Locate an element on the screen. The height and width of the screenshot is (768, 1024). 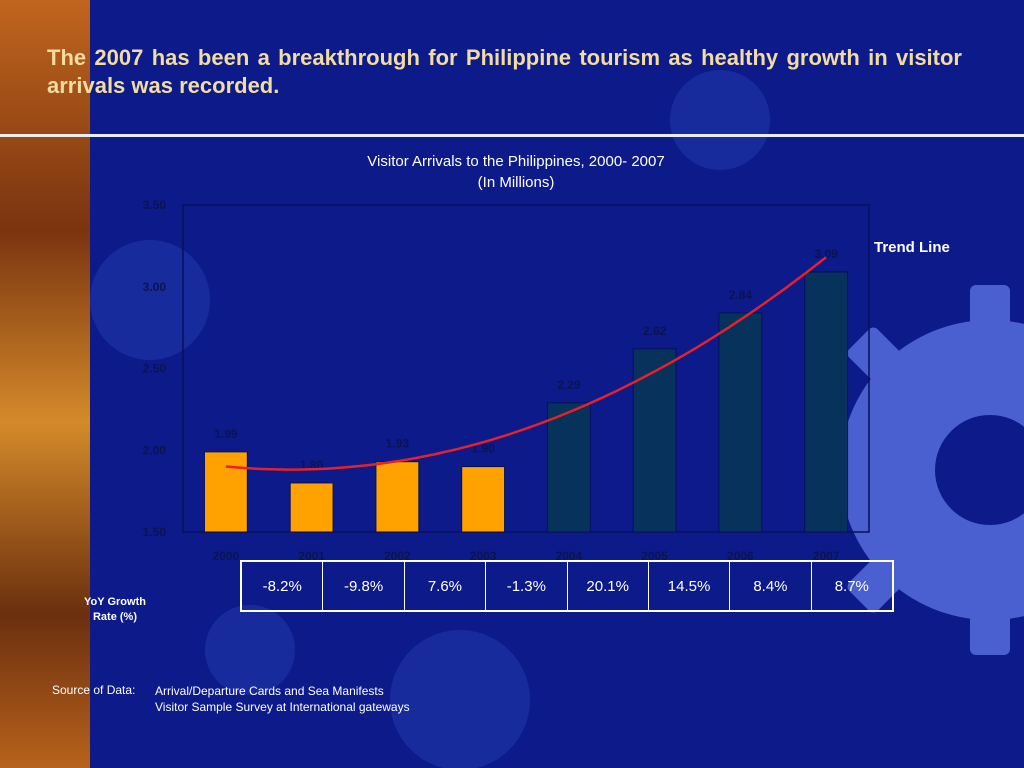
source-label: Source of Data: is located at coordinates (94, 690).